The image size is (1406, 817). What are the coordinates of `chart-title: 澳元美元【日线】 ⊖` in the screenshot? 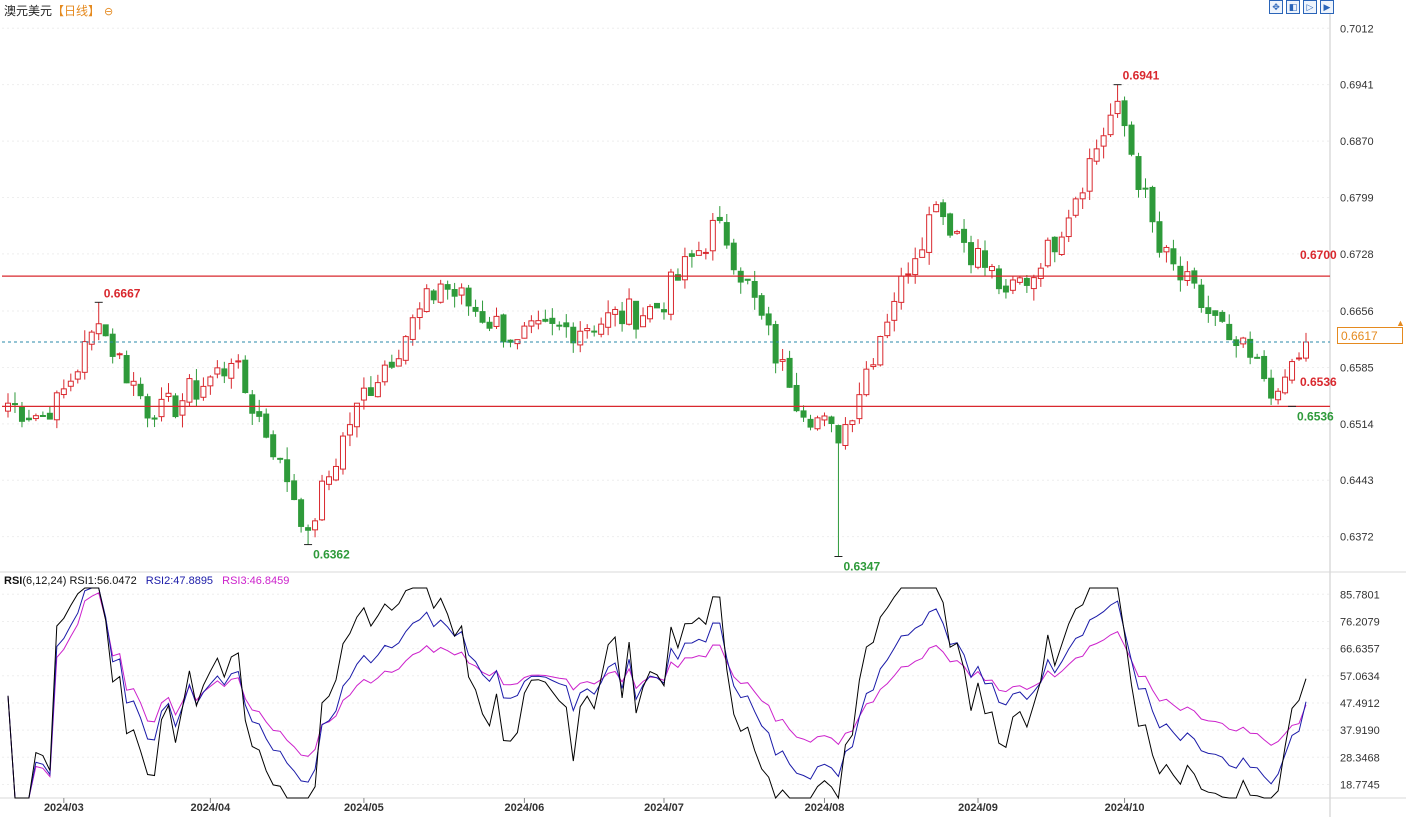 It's located at (58, 10).